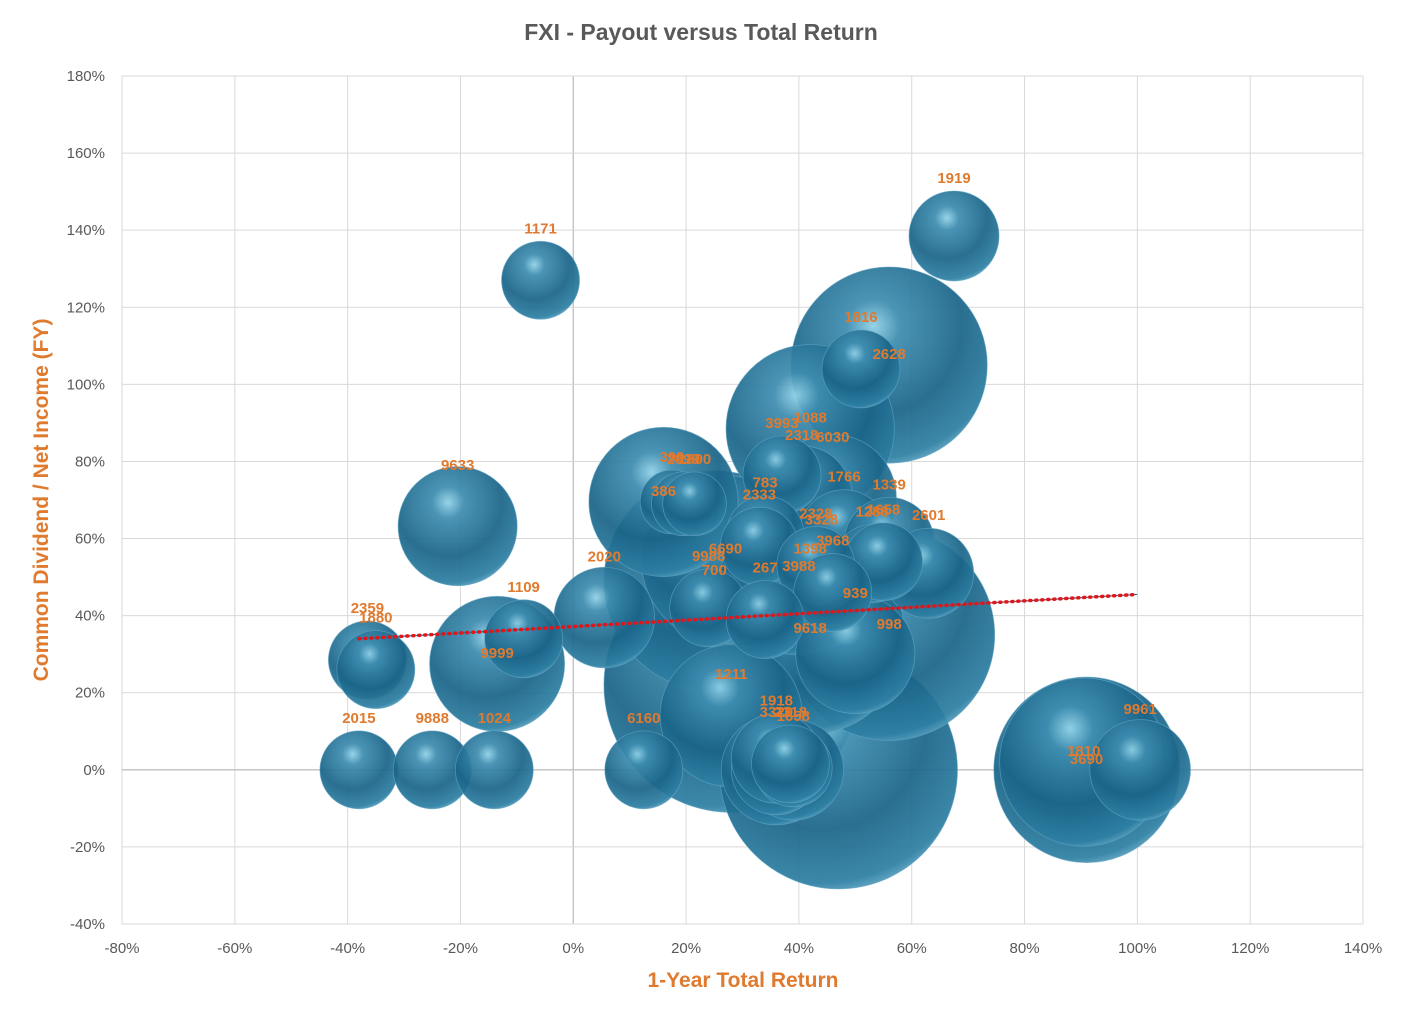 This screenshot has height=1013, width=1403. I want to click on y-tick-label: 140%, so click(86, 230).